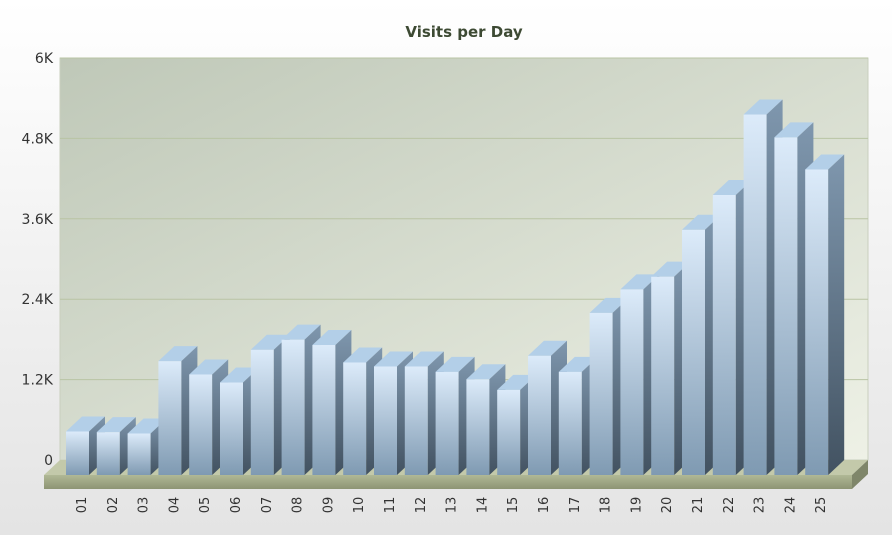 This screenshot has width=892, height=535. What do you see at coordinates (729, 505) in the screenshot?
I see `x-tick-label: 22` at bounding box center [729, 505].